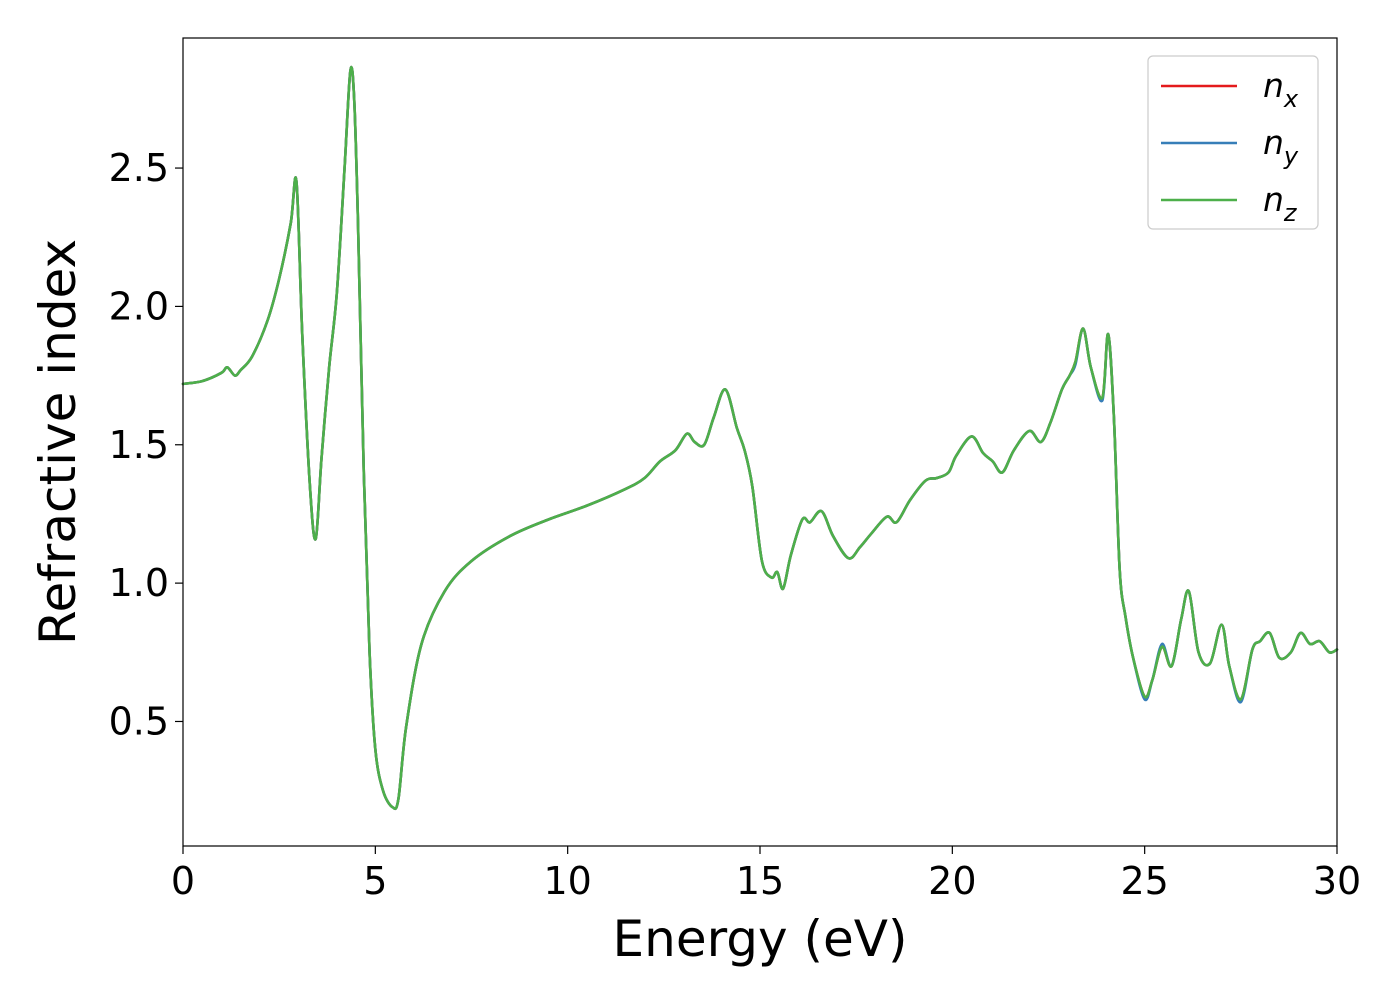 This screenshot has height=1000, width=1400. I want to click on x-axis-ticks: 0 5 10 15 20 25 30, so click(766, 874).